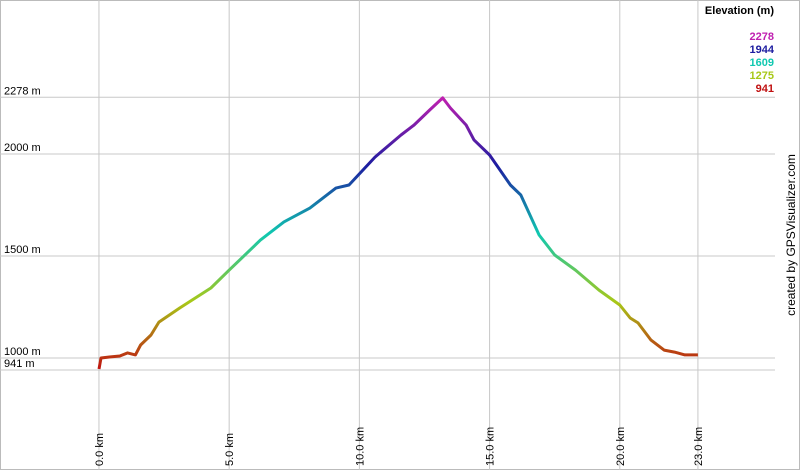 The width and height of the screenshot is (800, 470). Describe the element at coordinates (22, 91) in the screenshot. I see `y-tick-label: 2278 m` at that location.